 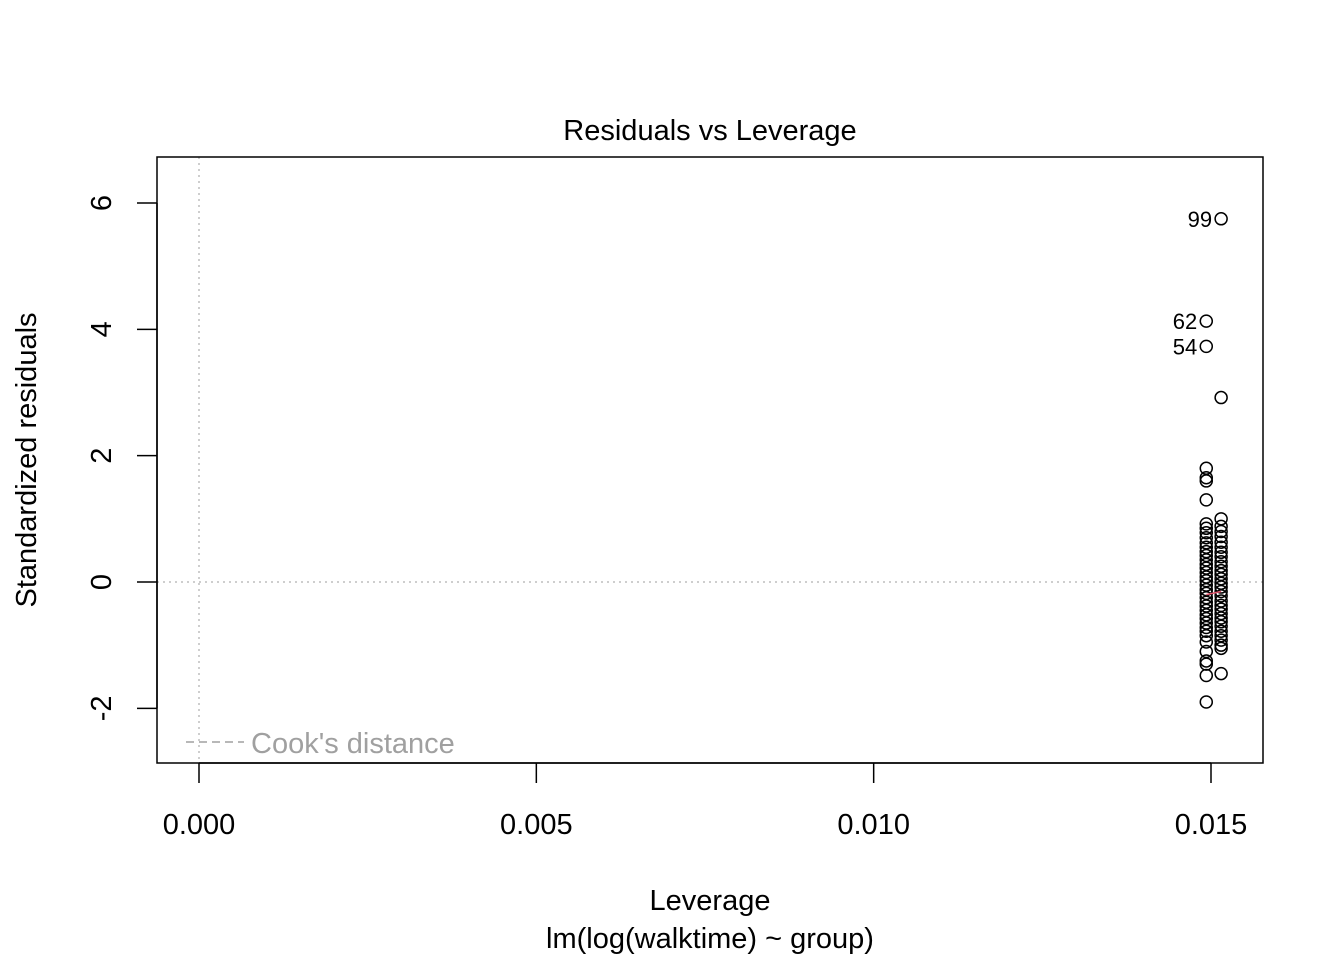 What do you see at coordinates (102, 582) in the screenshot?
I see `y-tick-label: 0` at bounding box center [102, 582].